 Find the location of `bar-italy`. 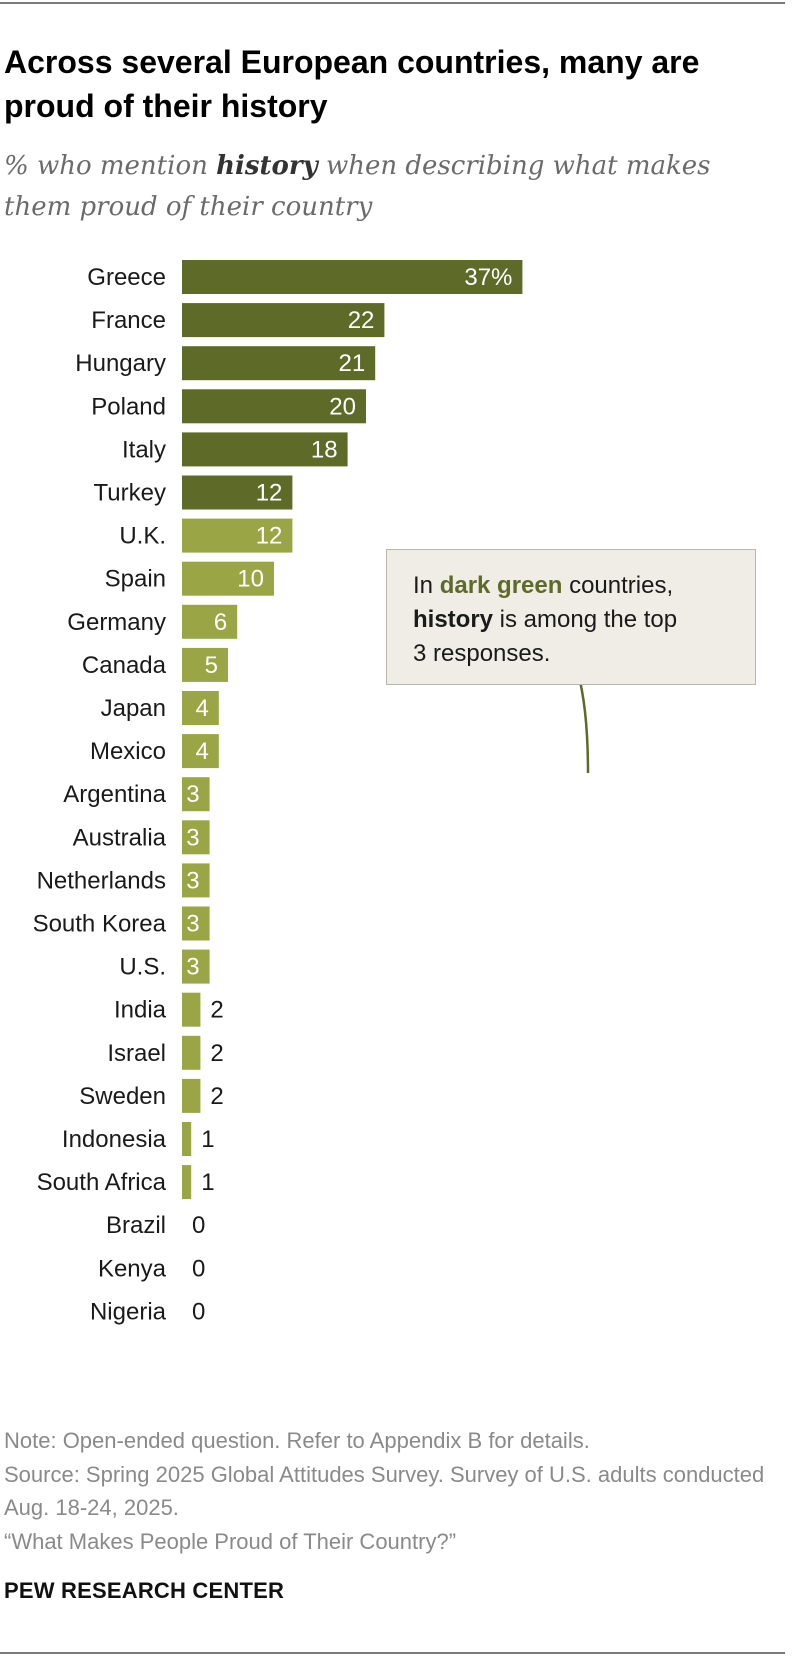

bar-italy is located at coordinates (265, 449).